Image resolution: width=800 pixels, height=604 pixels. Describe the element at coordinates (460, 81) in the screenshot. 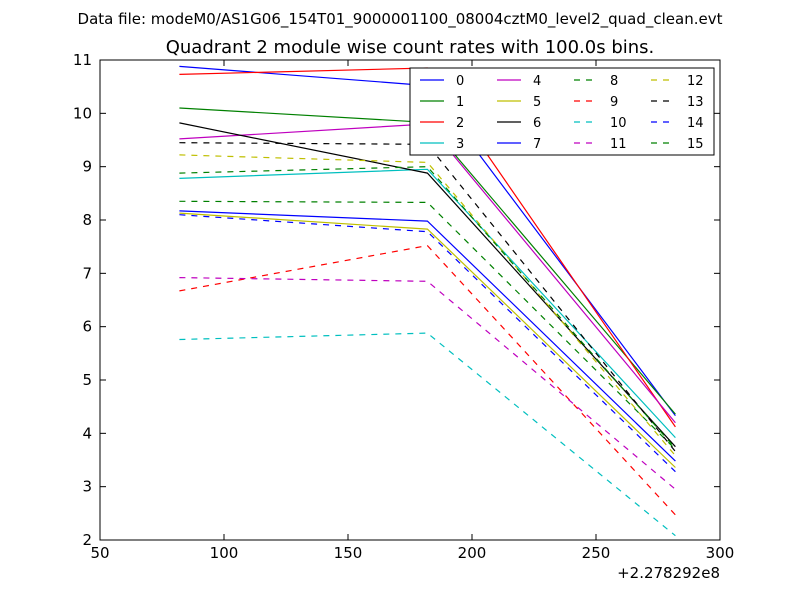

I see `legend-label-0: 0` at that location.